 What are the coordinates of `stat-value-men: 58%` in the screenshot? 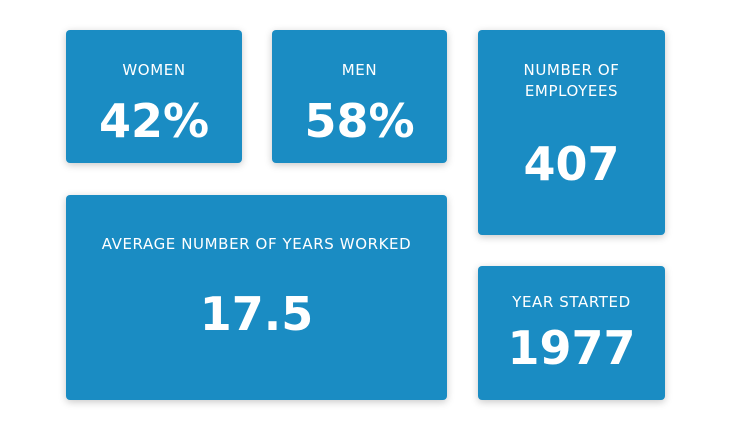 It's located at (359, 121).